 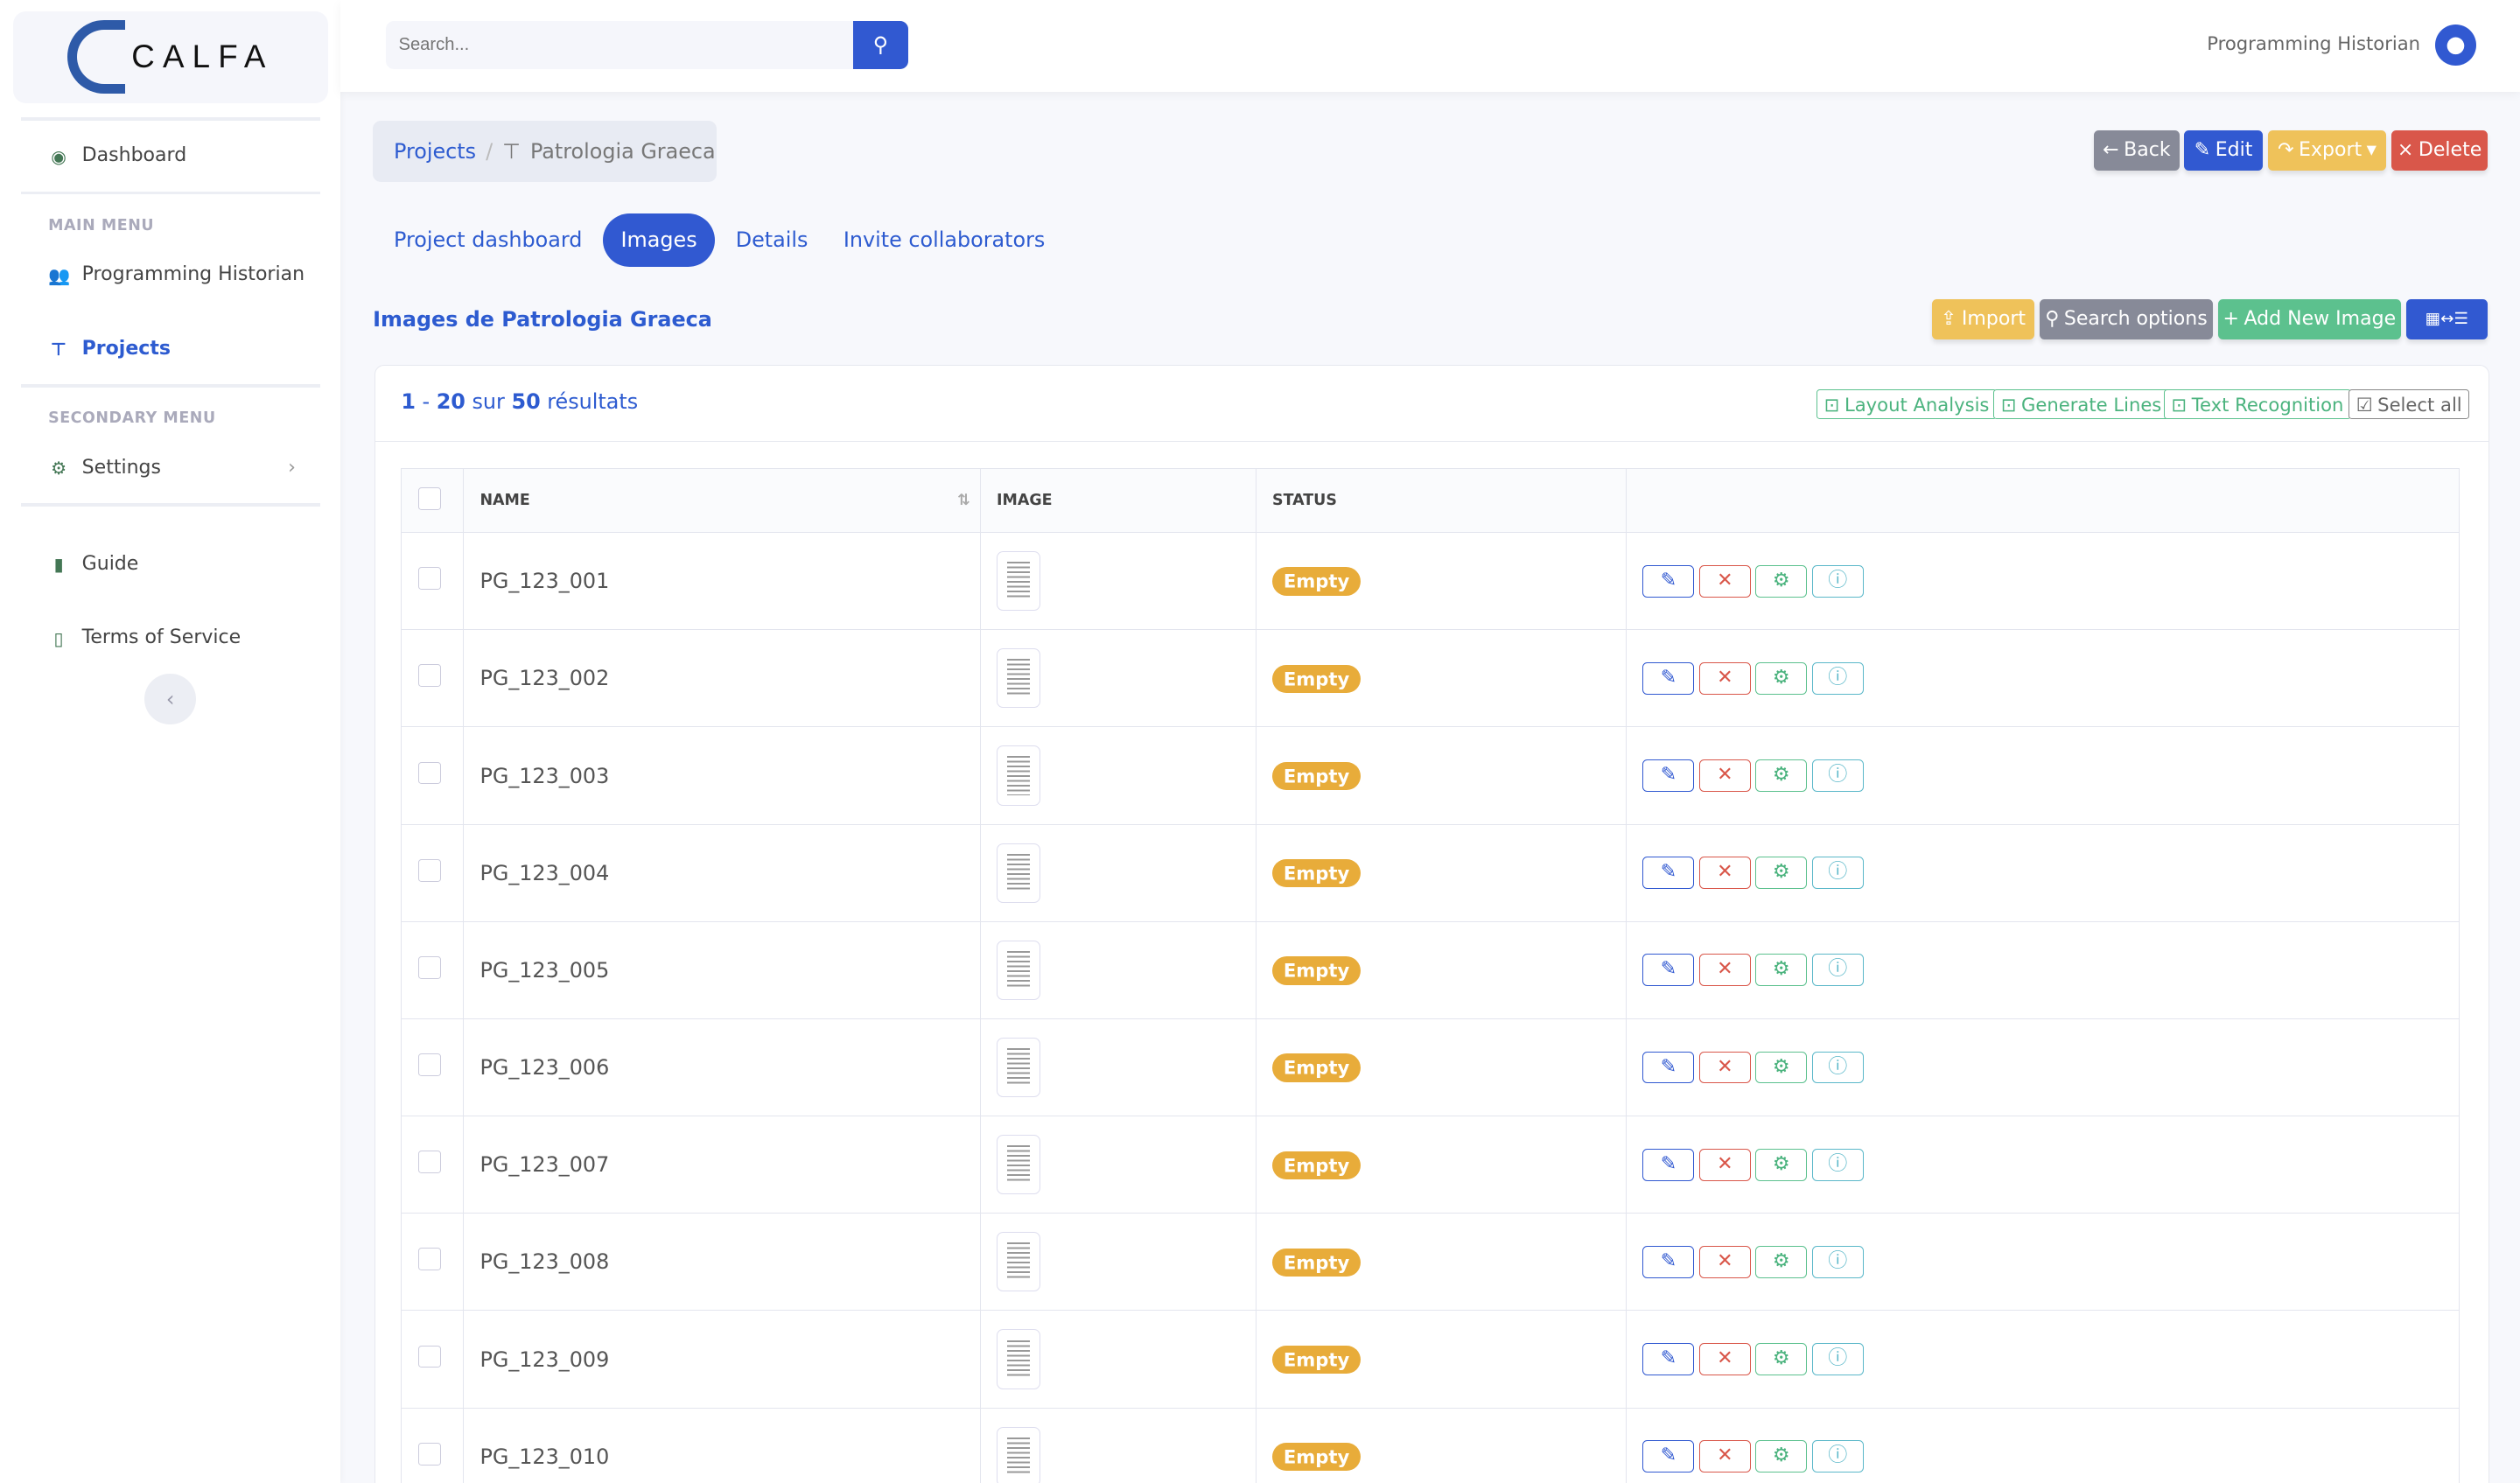 I want to click on user-name: Programming Historian, so click(x=2314, y=42).